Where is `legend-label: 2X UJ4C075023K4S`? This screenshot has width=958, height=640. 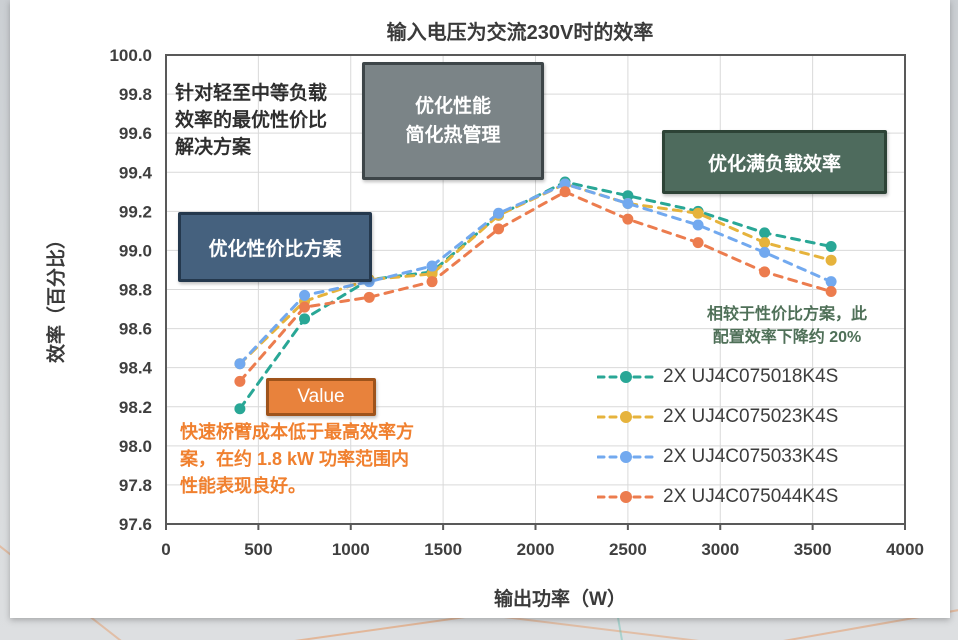 legend-label: 2X UJ4C075023K4S is located at coordinates (751, 416).